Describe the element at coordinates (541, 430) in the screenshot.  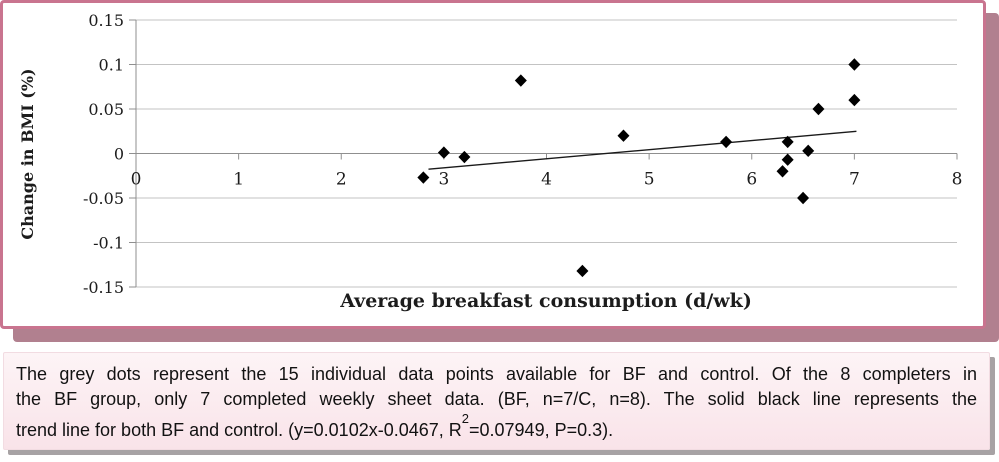
I see `caption-line-3-end: =0.07949, P=0.3).` at that location.